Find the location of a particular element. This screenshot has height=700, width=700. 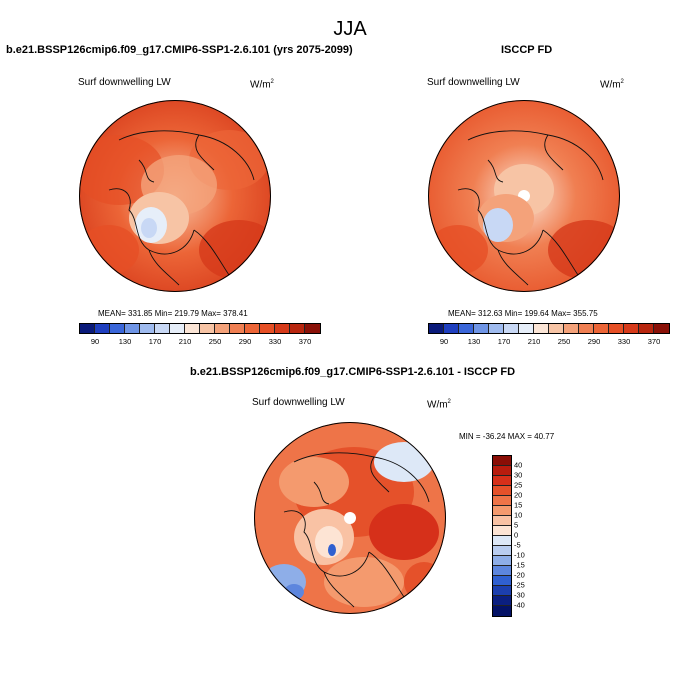

colorbar-tick-label: 20 is located at coordinates (518, 495).